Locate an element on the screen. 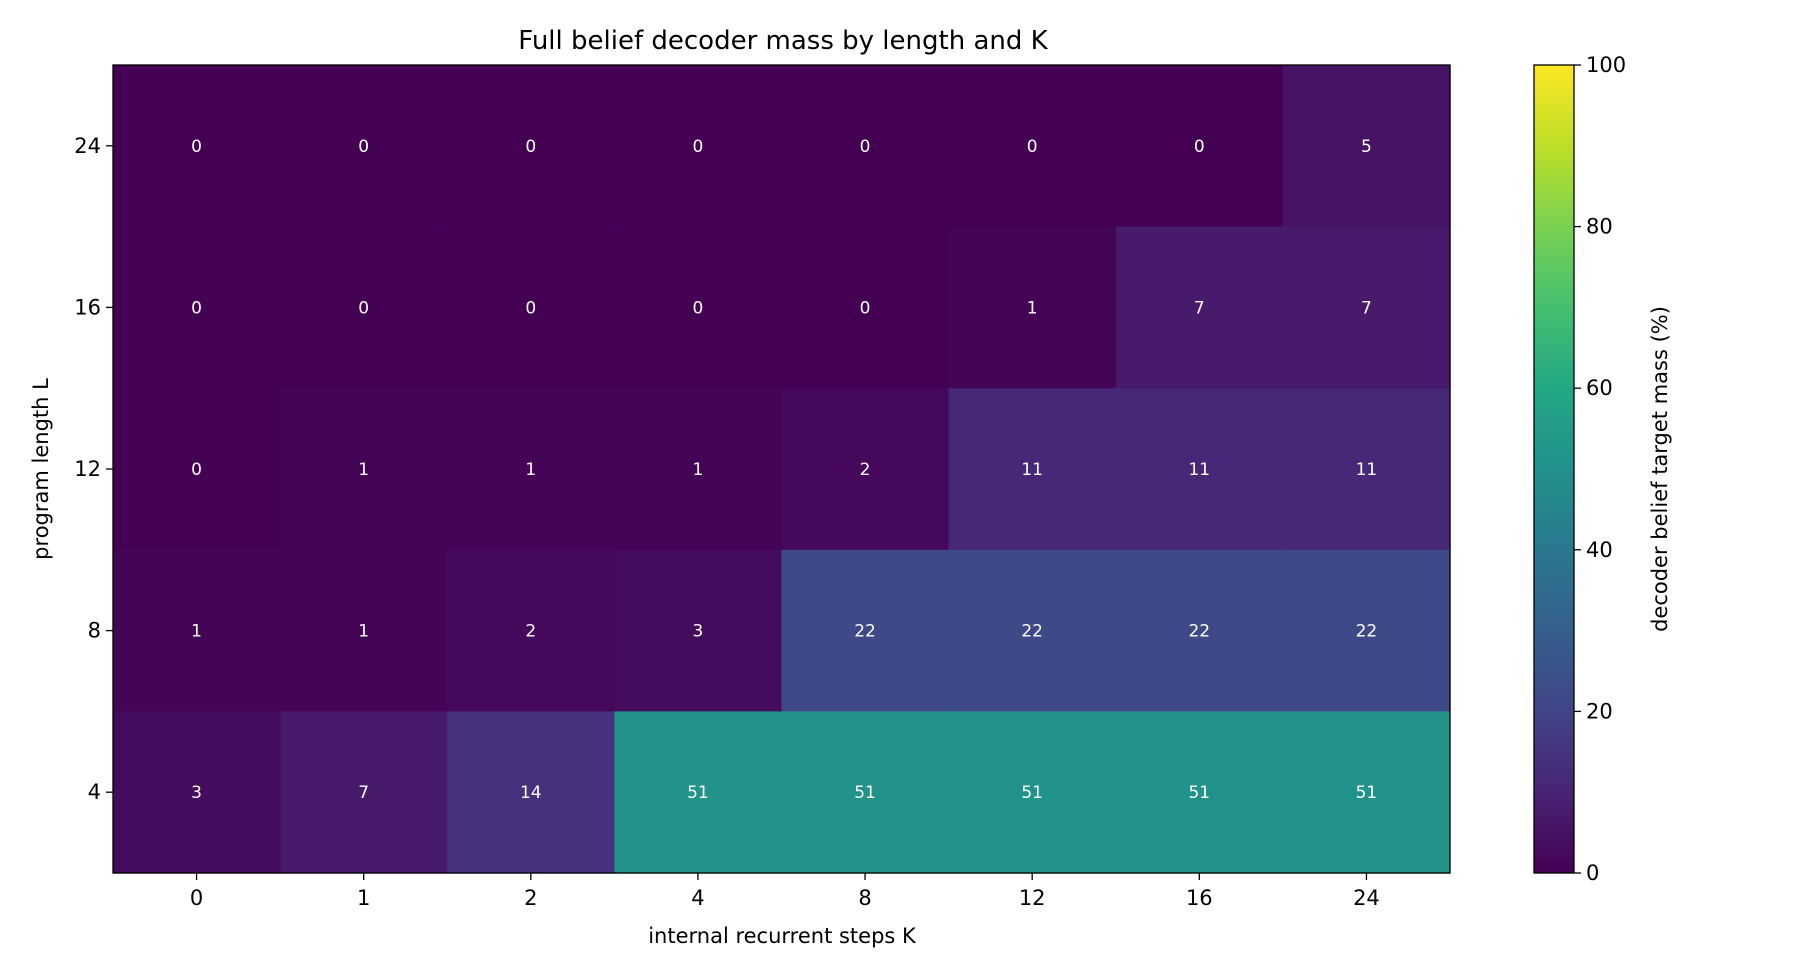 The width and height of the screenshot is (1800, 972). colorbar-gradient is located at coordinates (1554, 469).